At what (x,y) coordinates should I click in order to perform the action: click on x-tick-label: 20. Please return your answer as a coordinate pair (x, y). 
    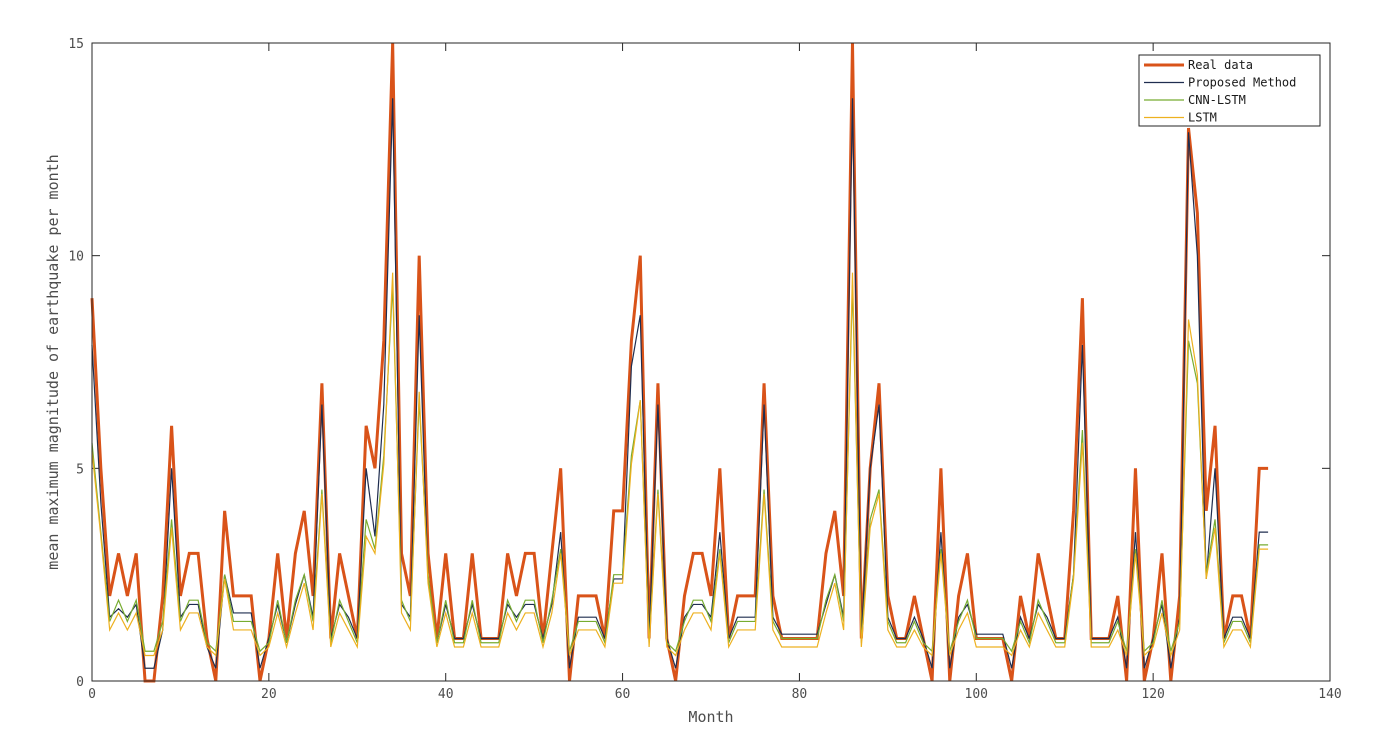
    Looking at the image, I should click on (269, 694).